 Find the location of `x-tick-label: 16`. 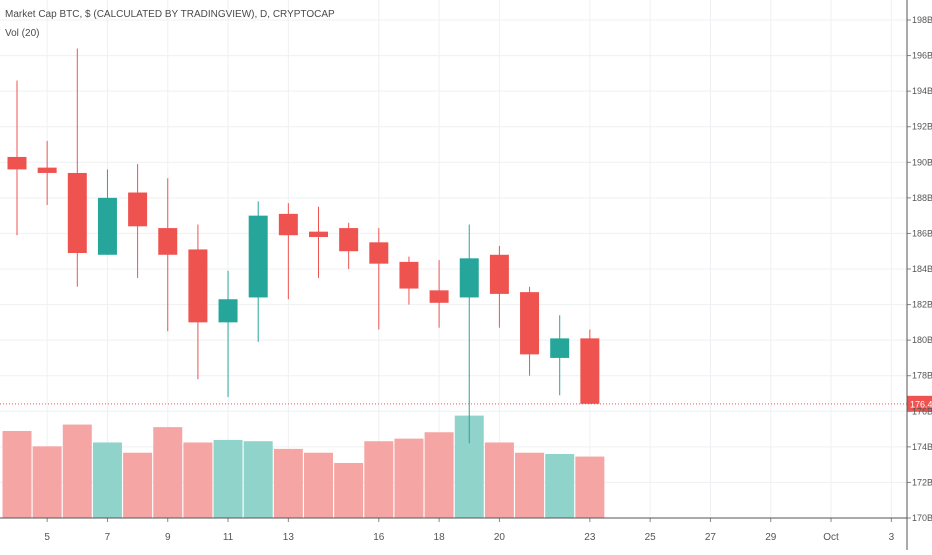

x-tick-label: 16 is located at coordinates (379, 537).